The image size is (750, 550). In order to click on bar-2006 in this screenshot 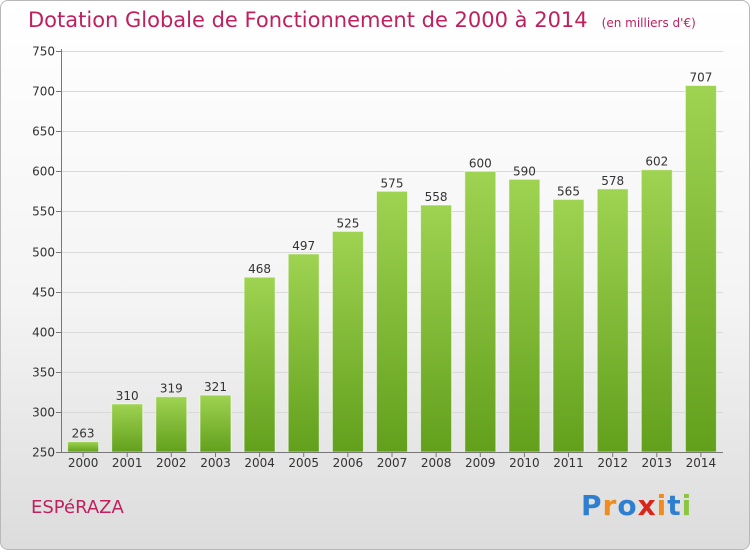, I will do `click(348, 341)`.